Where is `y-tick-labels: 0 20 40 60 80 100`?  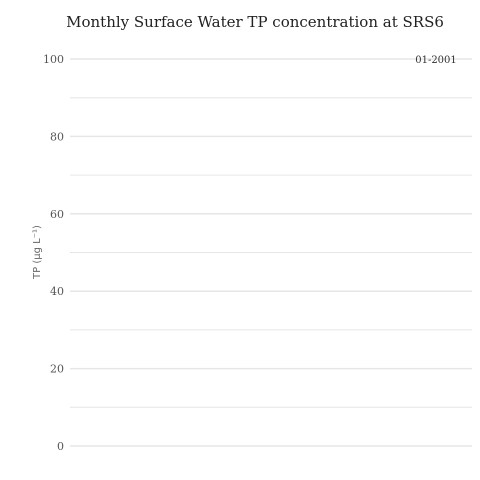
y-tick-labels: 0 20 40 60 80 100 is located at coordinates (53, 253).